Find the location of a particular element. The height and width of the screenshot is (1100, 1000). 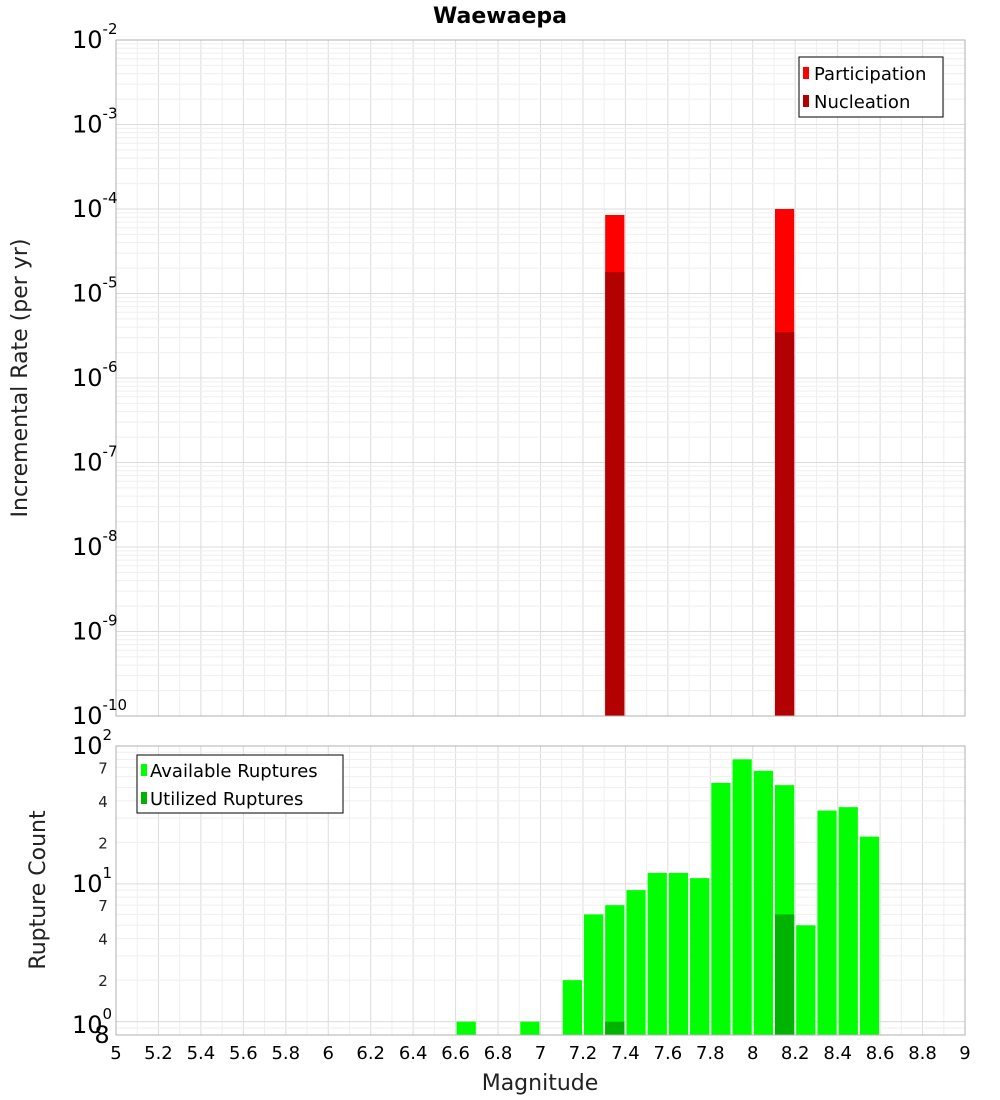

magnitude-tick-label: 6.8 is located at coordinates (498, 1053).